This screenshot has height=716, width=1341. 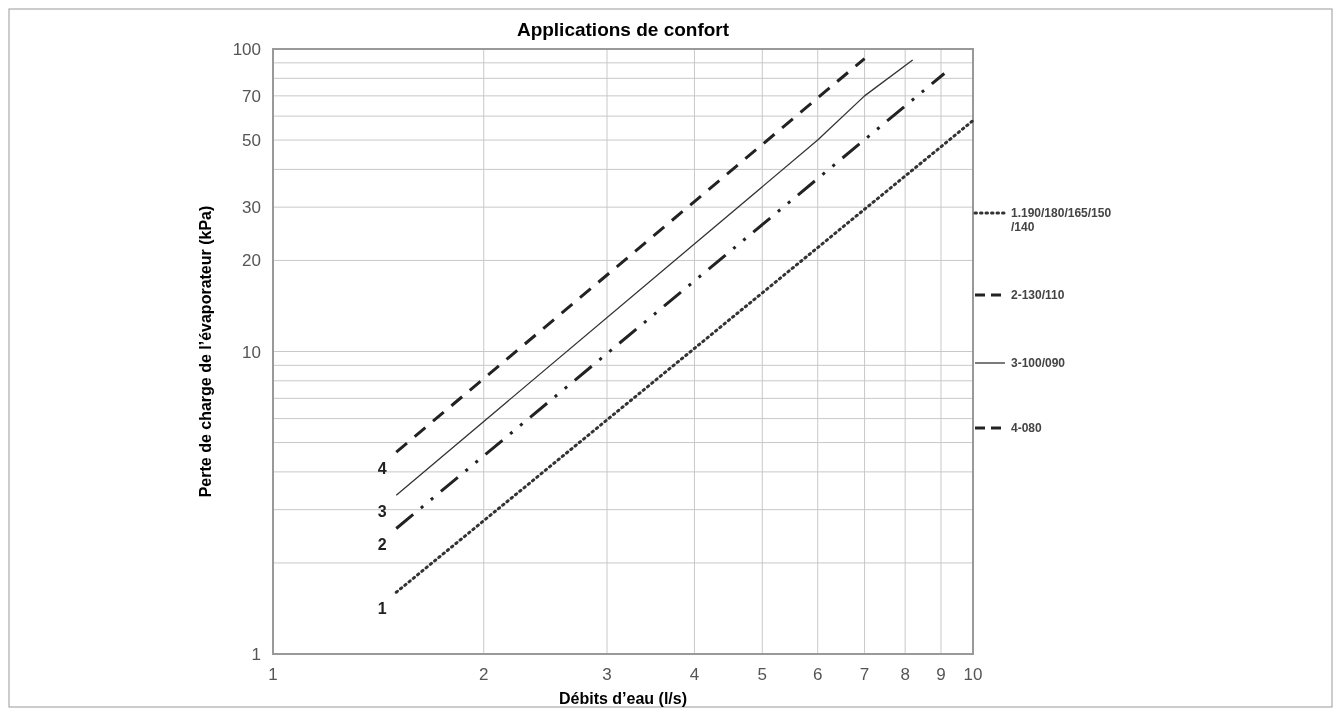 What do you see at coordinates (246, 49) in the screenshot?
I see `y-tick-label: 100` at bounding box center [246, 49].